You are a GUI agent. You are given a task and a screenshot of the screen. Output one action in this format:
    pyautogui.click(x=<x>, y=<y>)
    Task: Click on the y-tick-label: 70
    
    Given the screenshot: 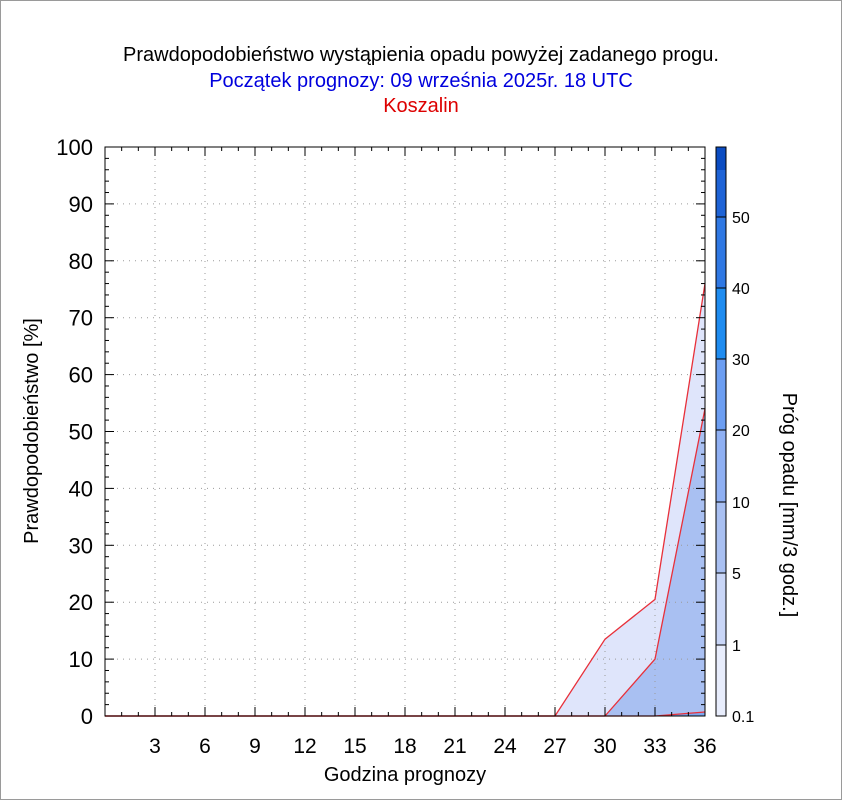 What is the action you would take?
    pyautogui.click(x=81, y=318)
    